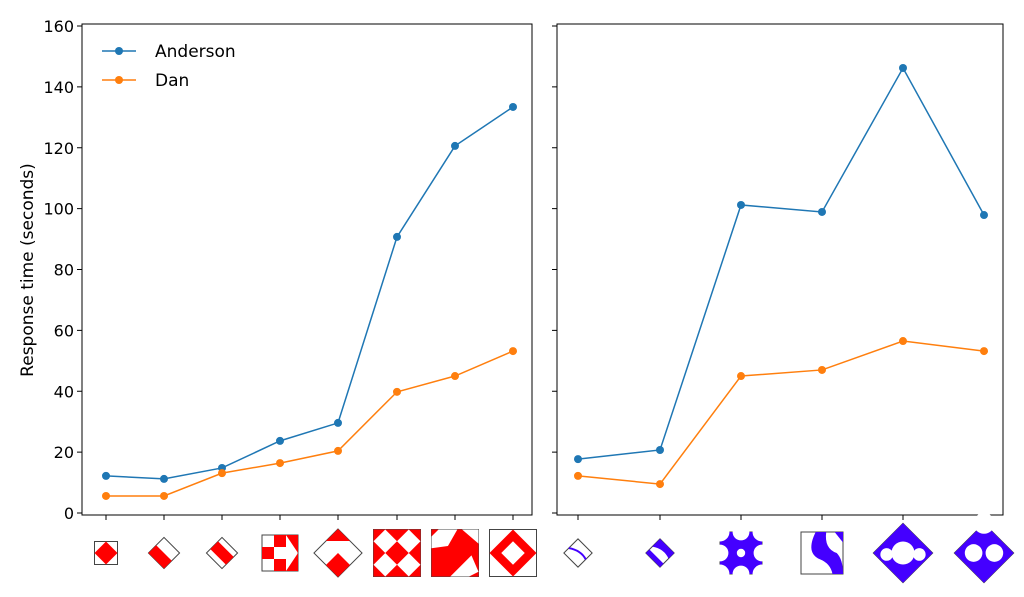  What do you see at coordinates (69, 513) in the screenshot?
I see `y-tick-label: 0` at bounding box center [69, 513].